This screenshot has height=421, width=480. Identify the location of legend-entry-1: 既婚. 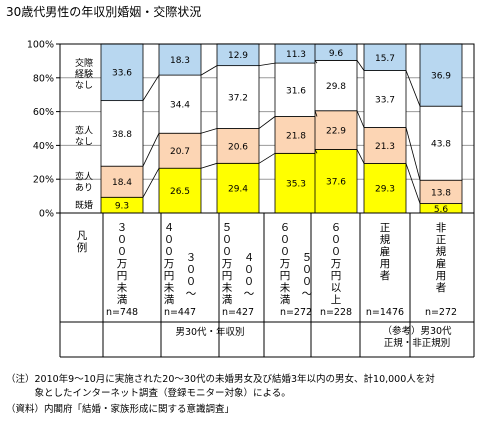
(84, 205).